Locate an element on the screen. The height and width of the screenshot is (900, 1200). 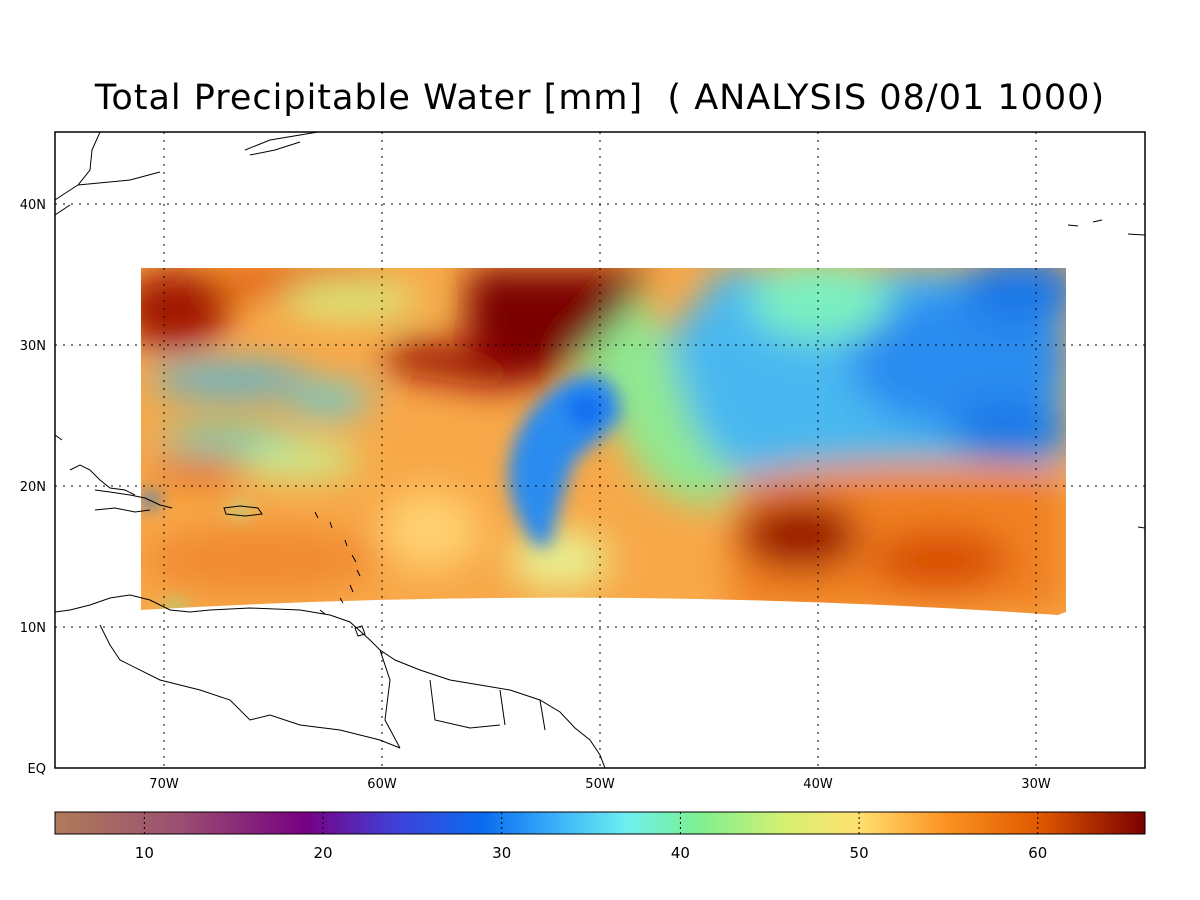
lat-label: EQ is located at coordinates (37, 769).